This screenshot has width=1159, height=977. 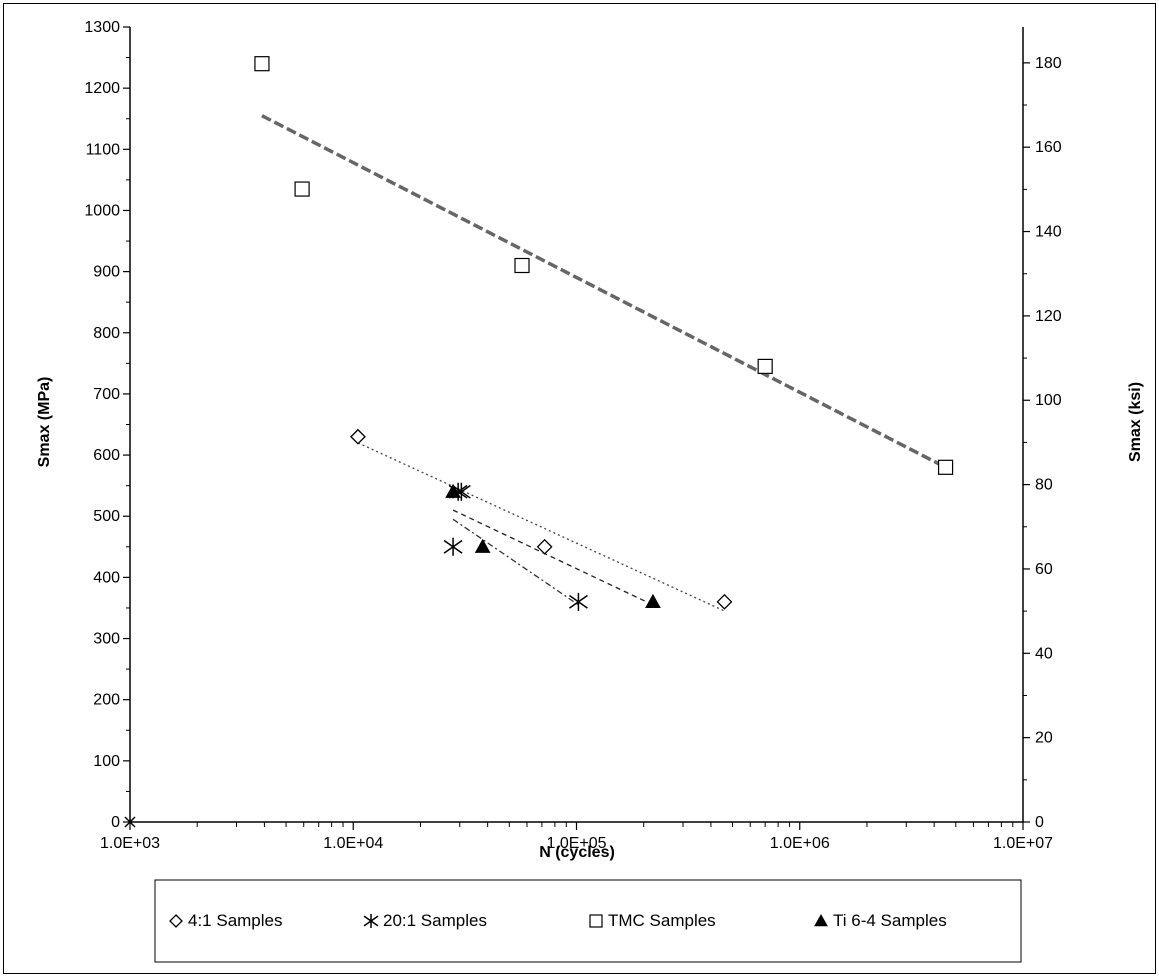 I want to click on y-tick-label: 1200, so click(x=102, y=88).